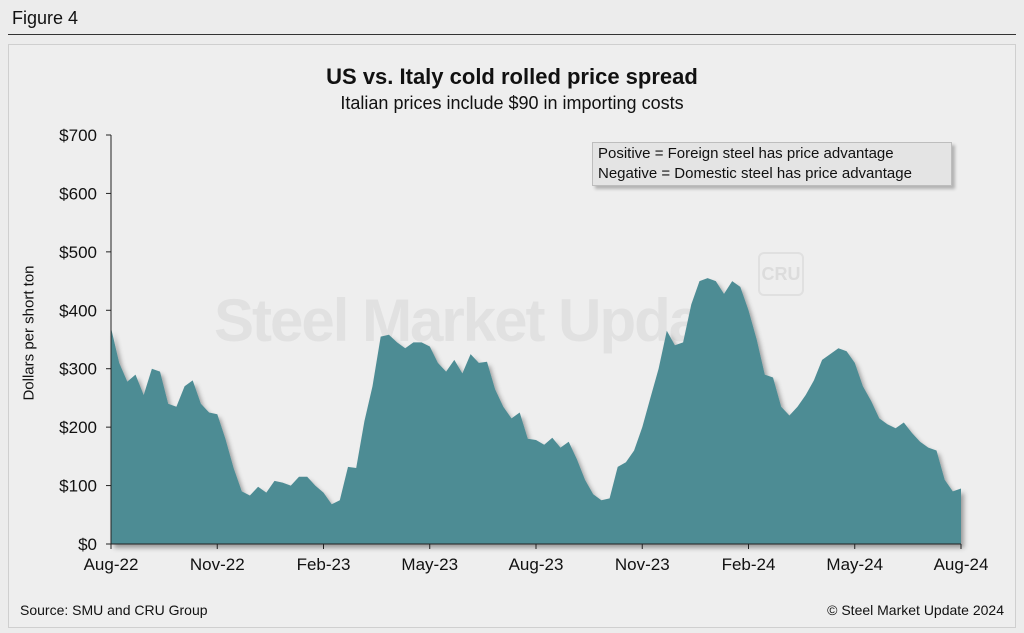 The width and height of the screenshot is (1024, 633). I want to click on figure-divider, so click(512, 34).